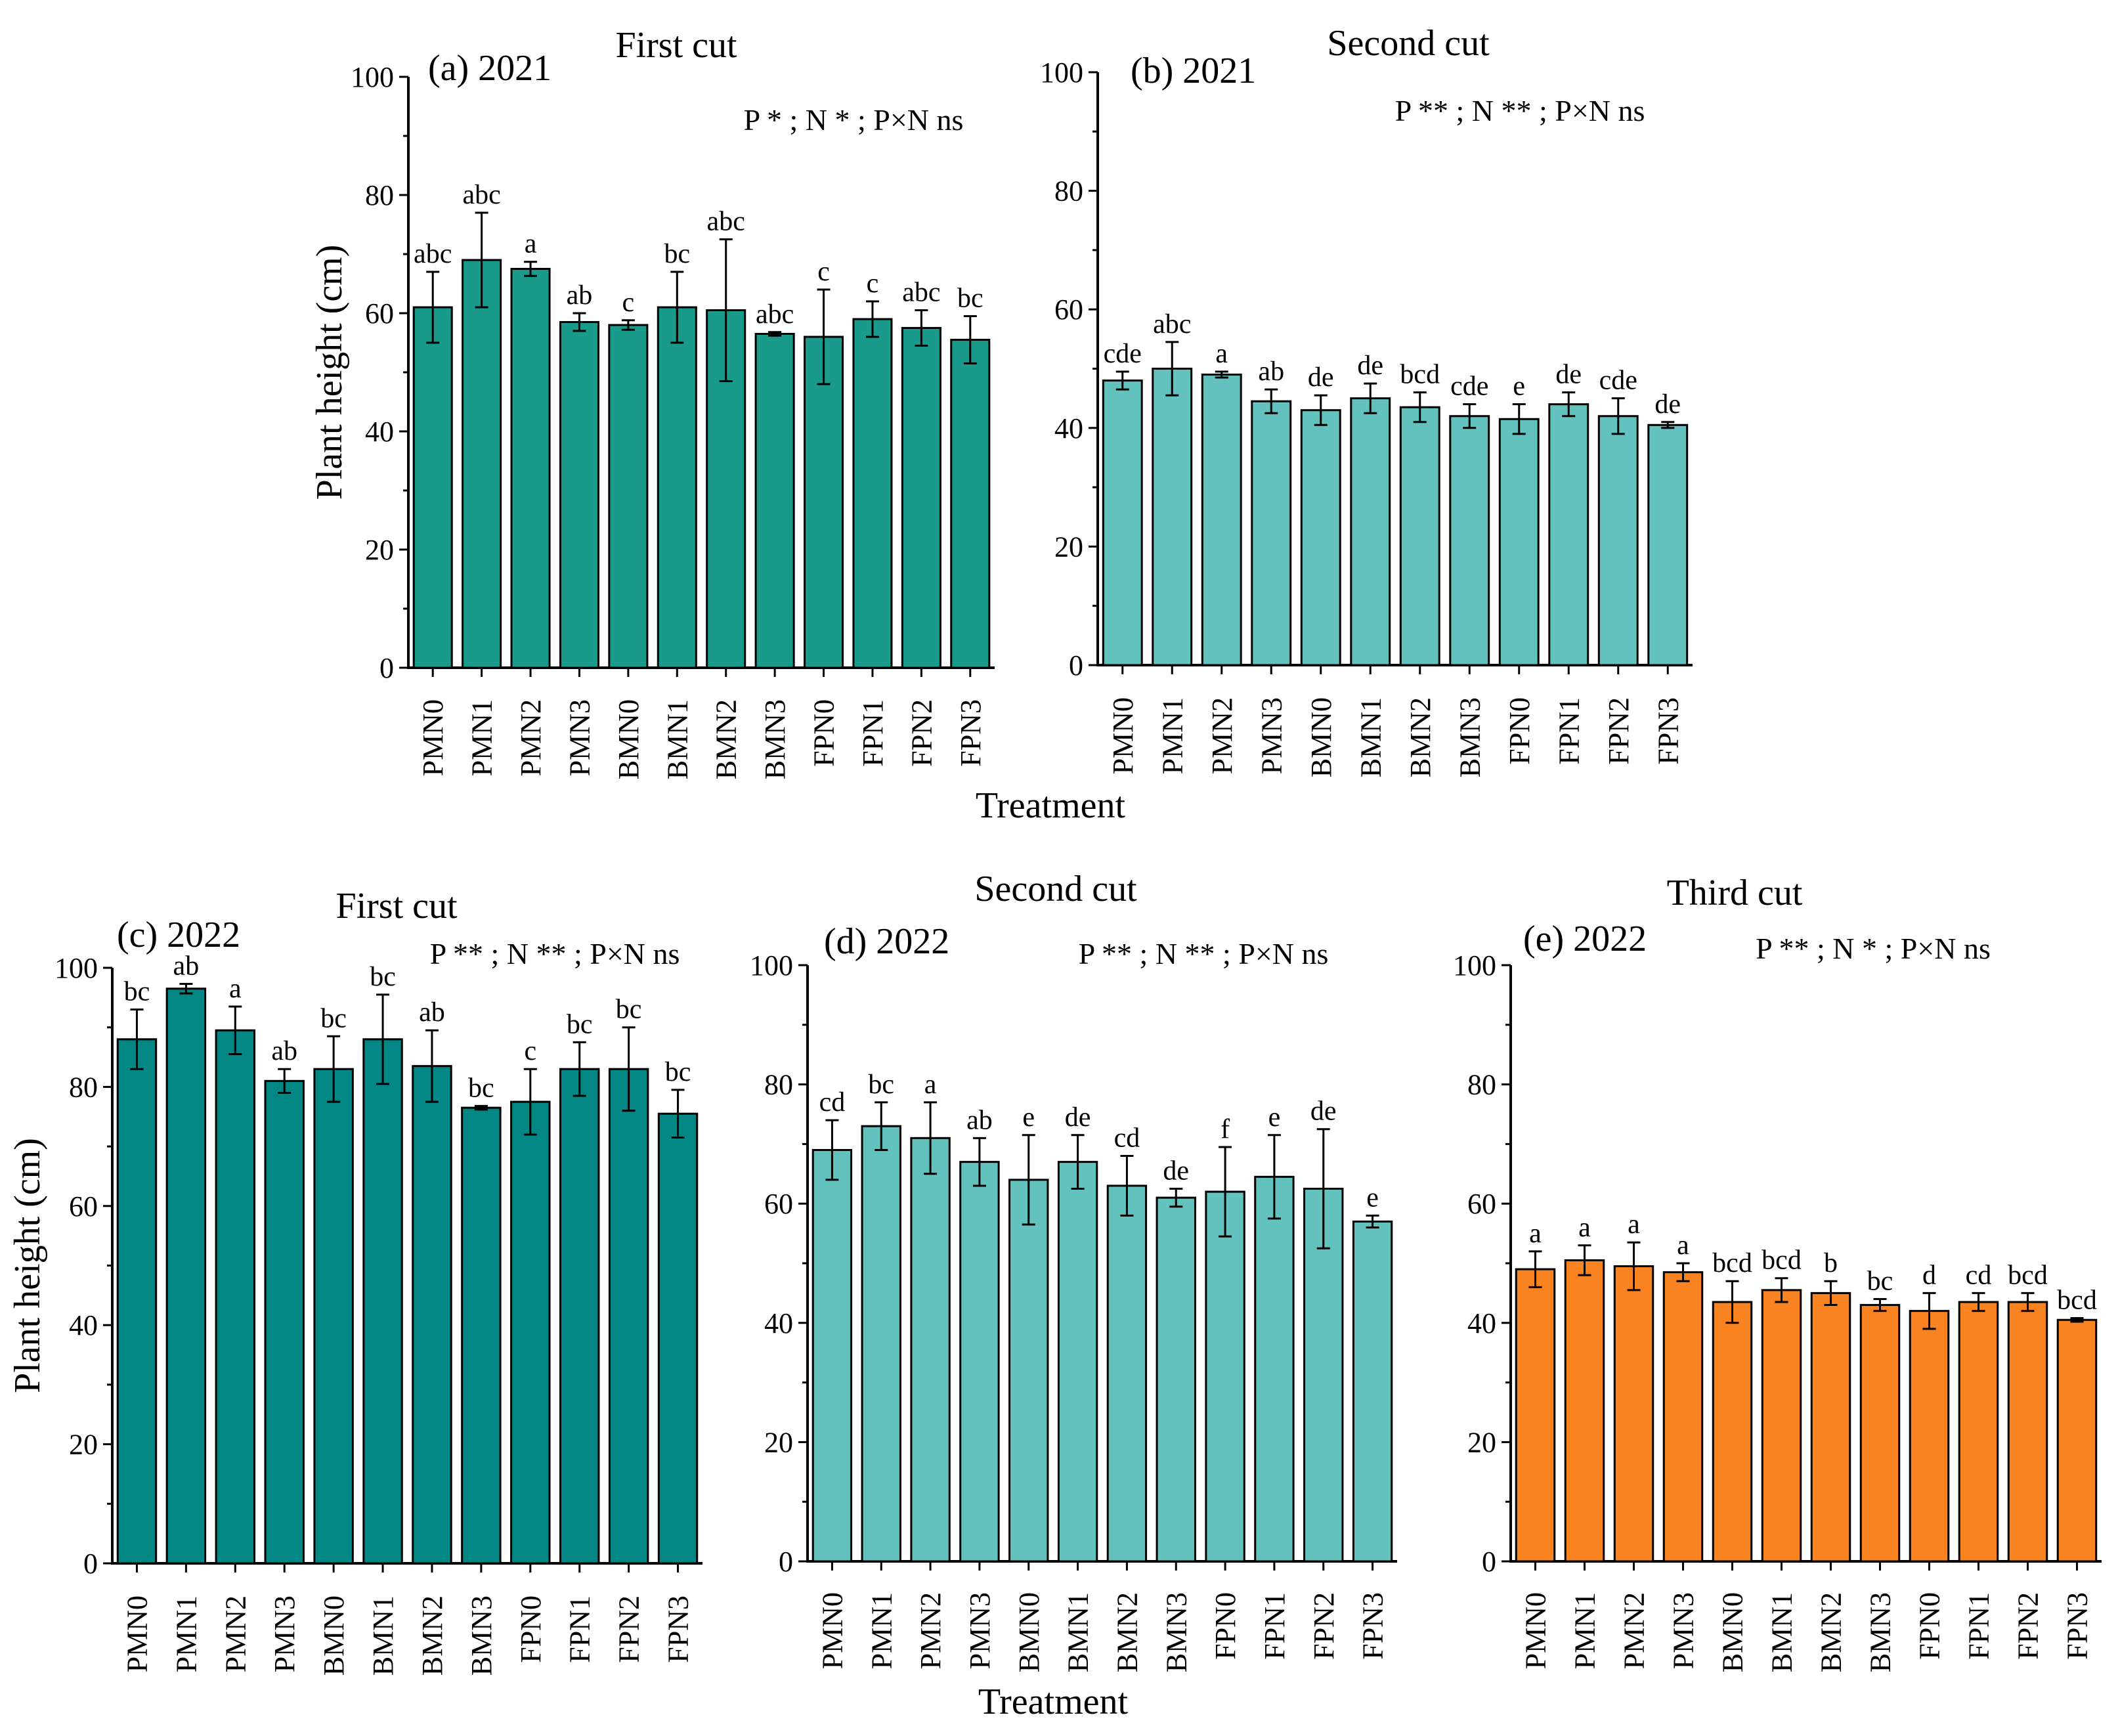 This screenshot has width=2118, height=1736. I want to click on significance-letter: d, so click(1929, 1275).